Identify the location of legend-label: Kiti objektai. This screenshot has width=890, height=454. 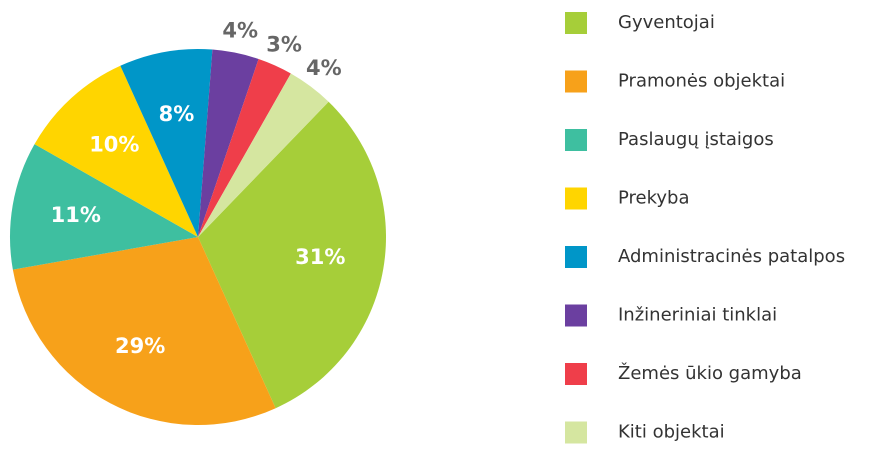
(671, 432).